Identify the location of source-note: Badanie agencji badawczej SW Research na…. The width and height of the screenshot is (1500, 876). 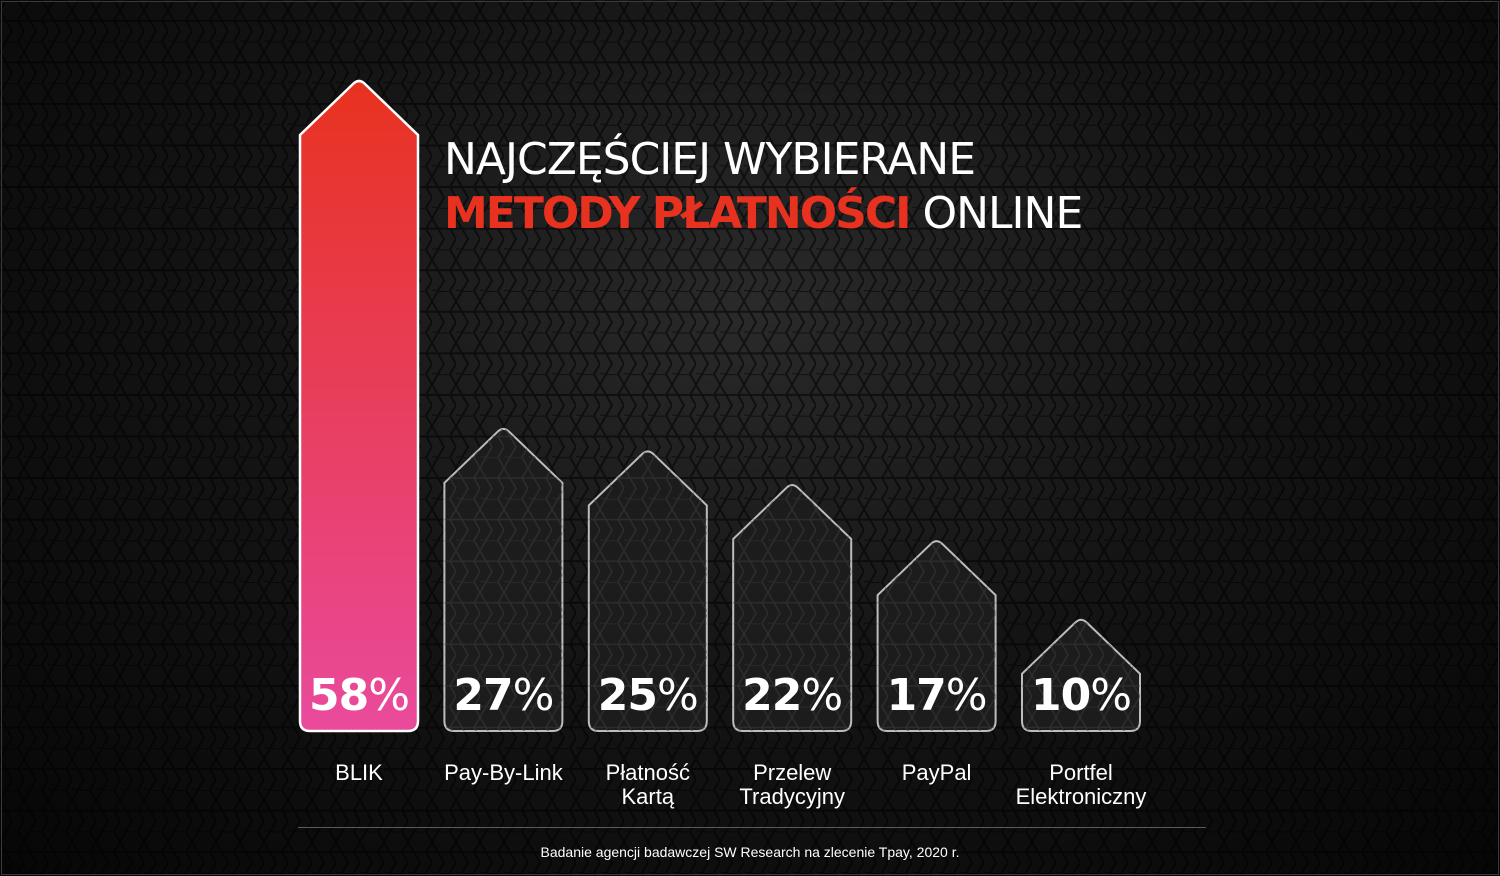
(750, 852).